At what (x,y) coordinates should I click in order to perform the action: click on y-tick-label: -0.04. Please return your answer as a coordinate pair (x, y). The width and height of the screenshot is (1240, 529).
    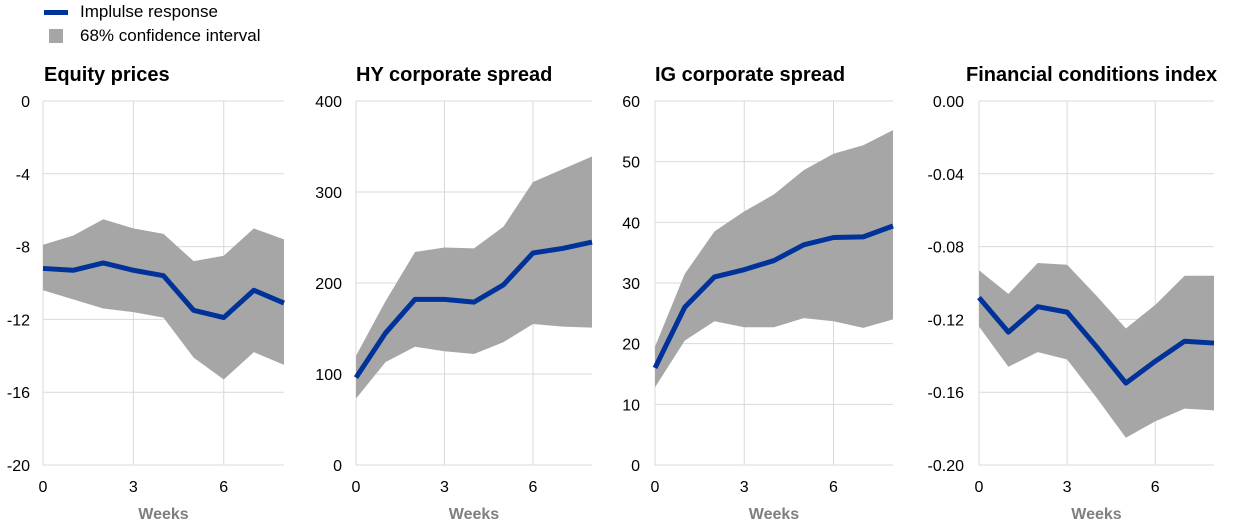
    Looking at the image, I should click on (946, 175).